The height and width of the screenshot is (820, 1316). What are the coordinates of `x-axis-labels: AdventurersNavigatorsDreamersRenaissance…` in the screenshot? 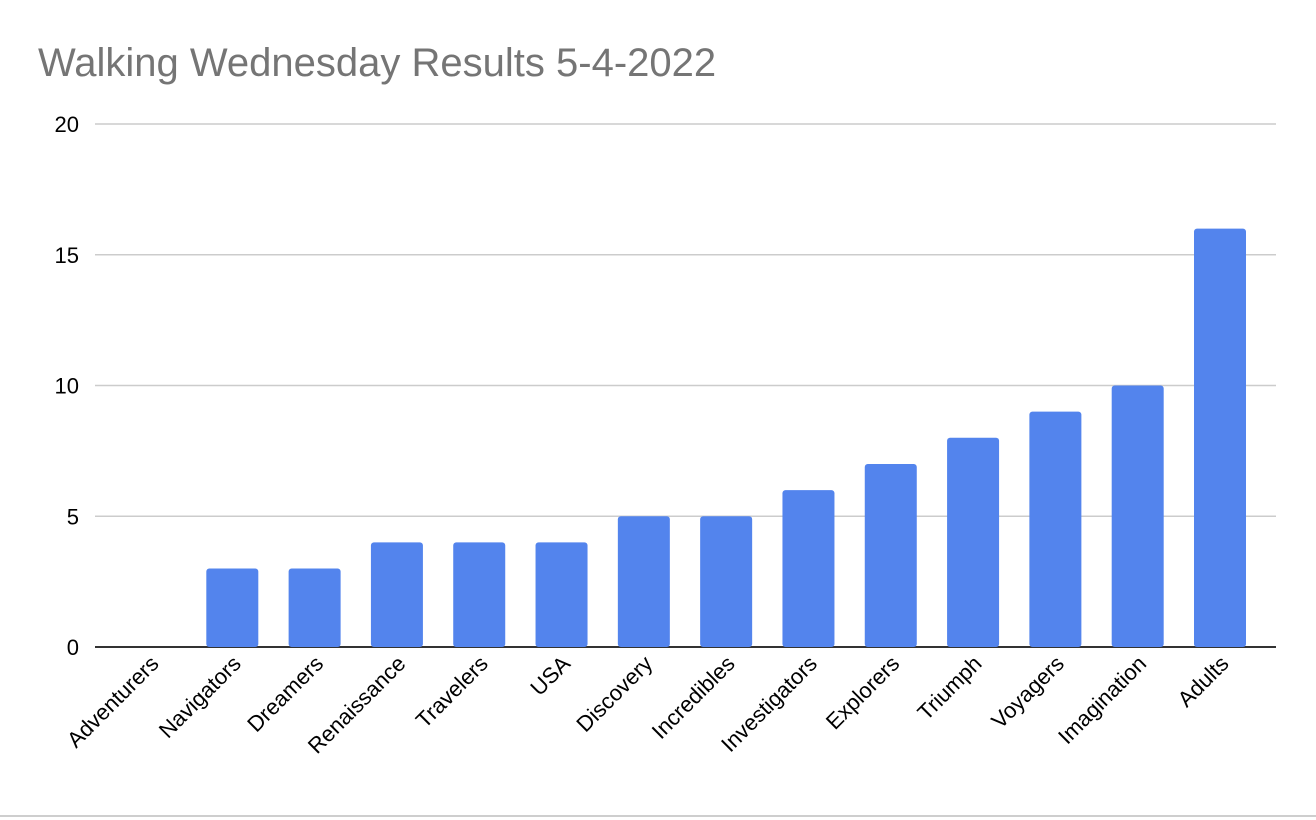 It's located at (648, 705).